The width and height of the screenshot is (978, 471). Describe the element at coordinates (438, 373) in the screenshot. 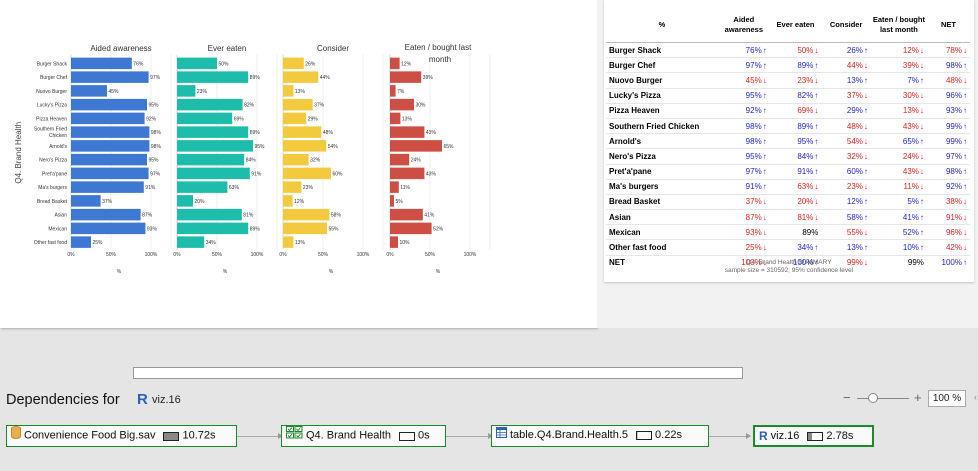

I see `horizontal-scrollbar` at that location.